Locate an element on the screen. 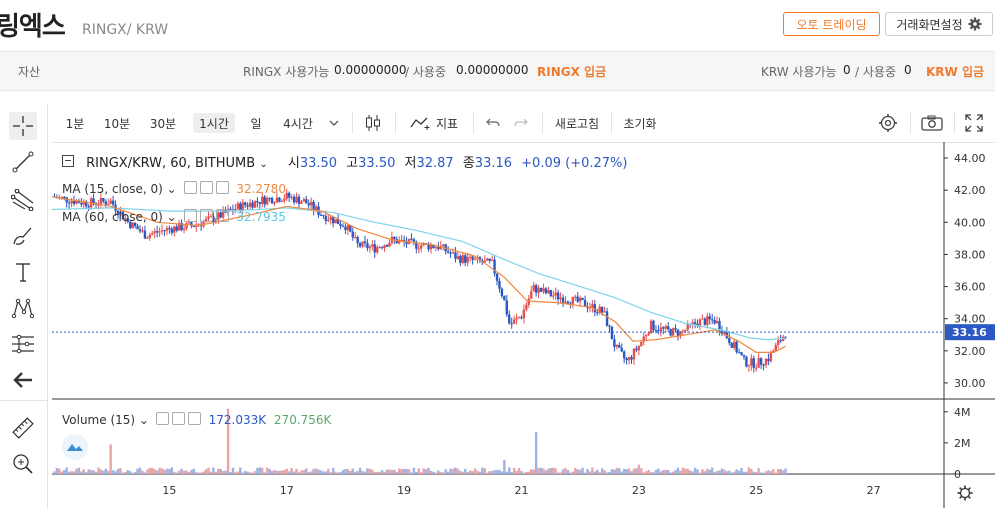  interval-dropdown-icon is located at coordinates (334, 123).